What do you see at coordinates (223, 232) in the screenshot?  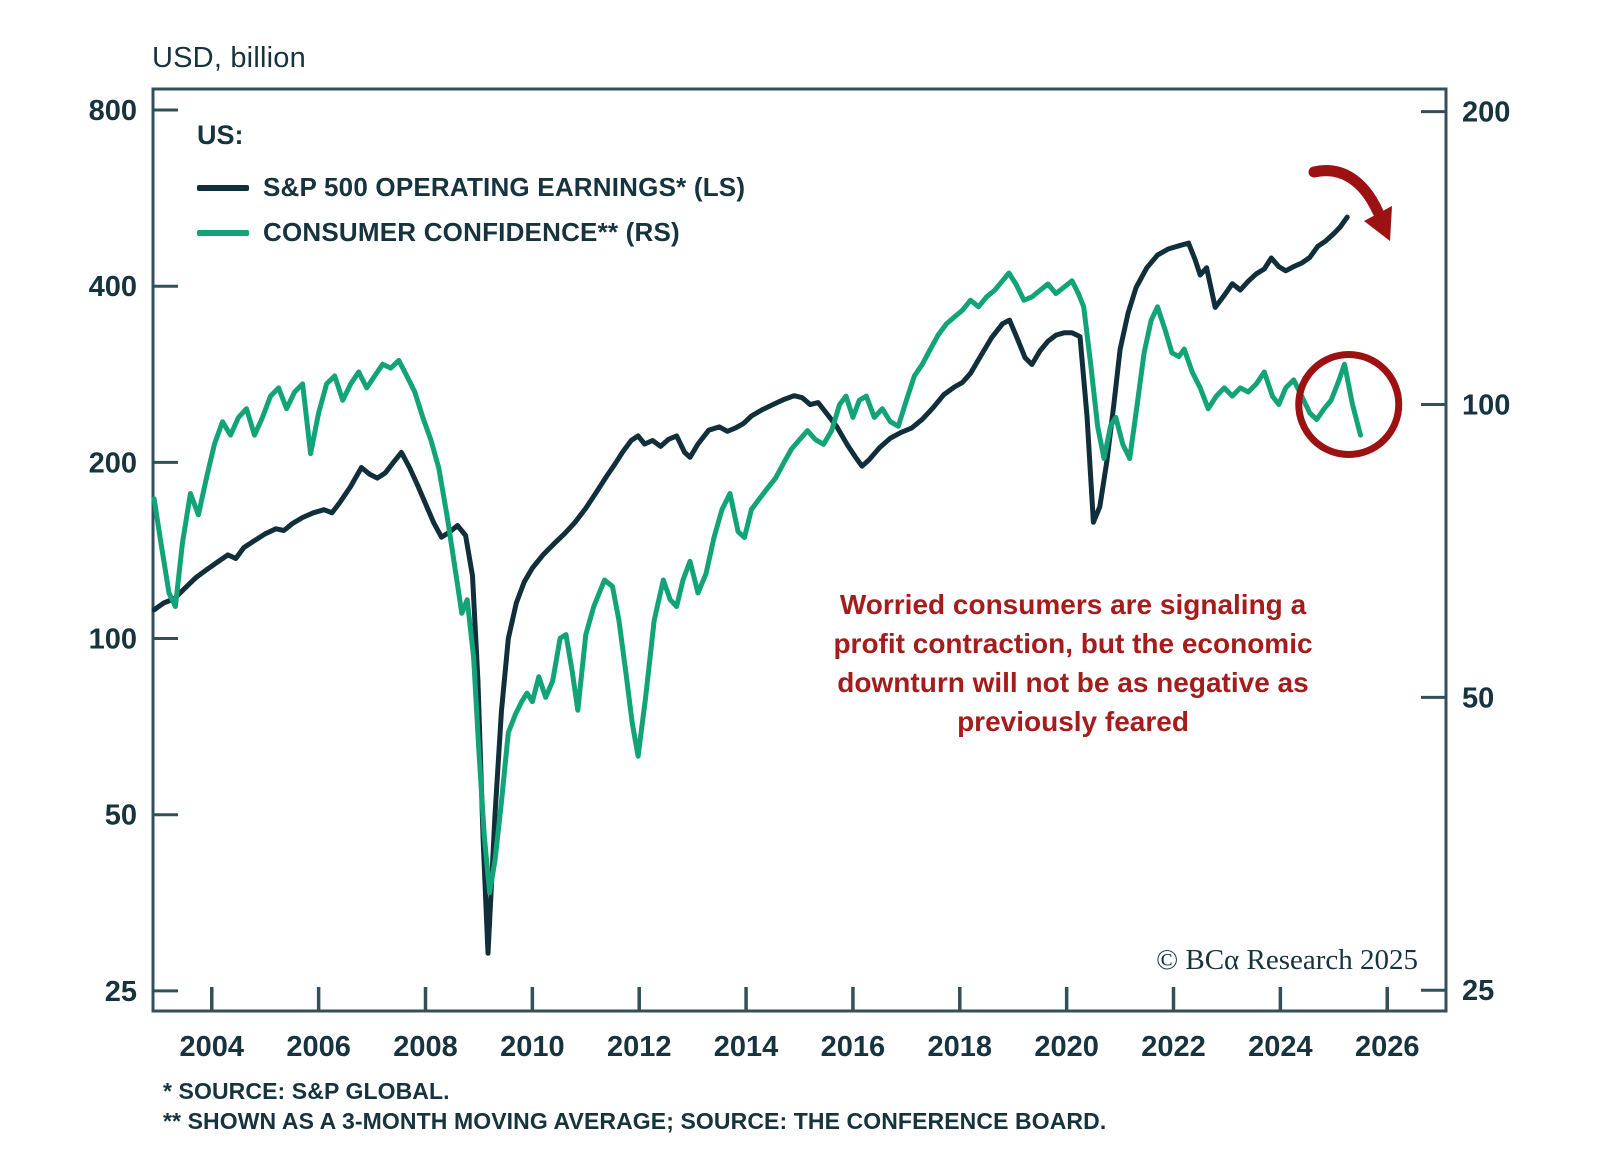 I see `confidence-line-swatch` at bounding box center [223, 232].